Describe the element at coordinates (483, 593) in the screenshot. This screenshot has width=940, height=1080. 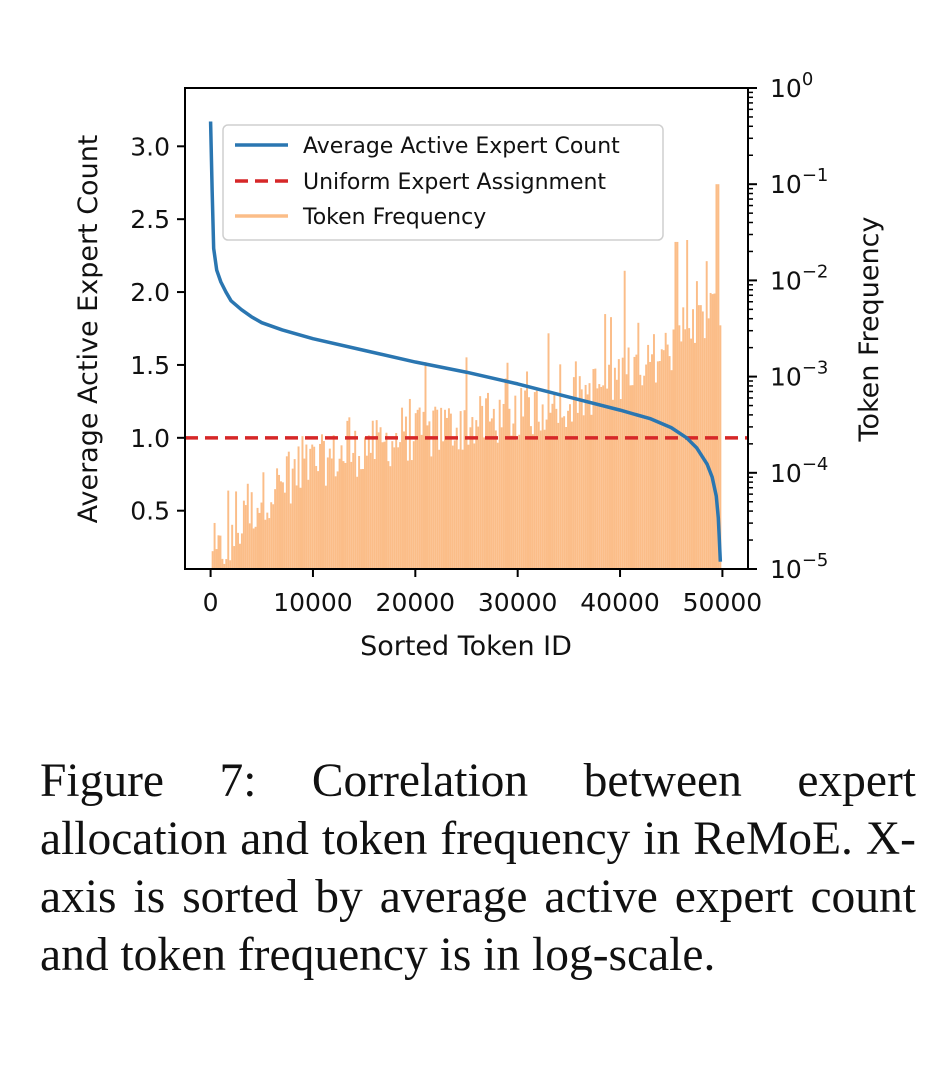
I see `x-ticks: 0 10000 20000 30000 40000 50000` at that location.